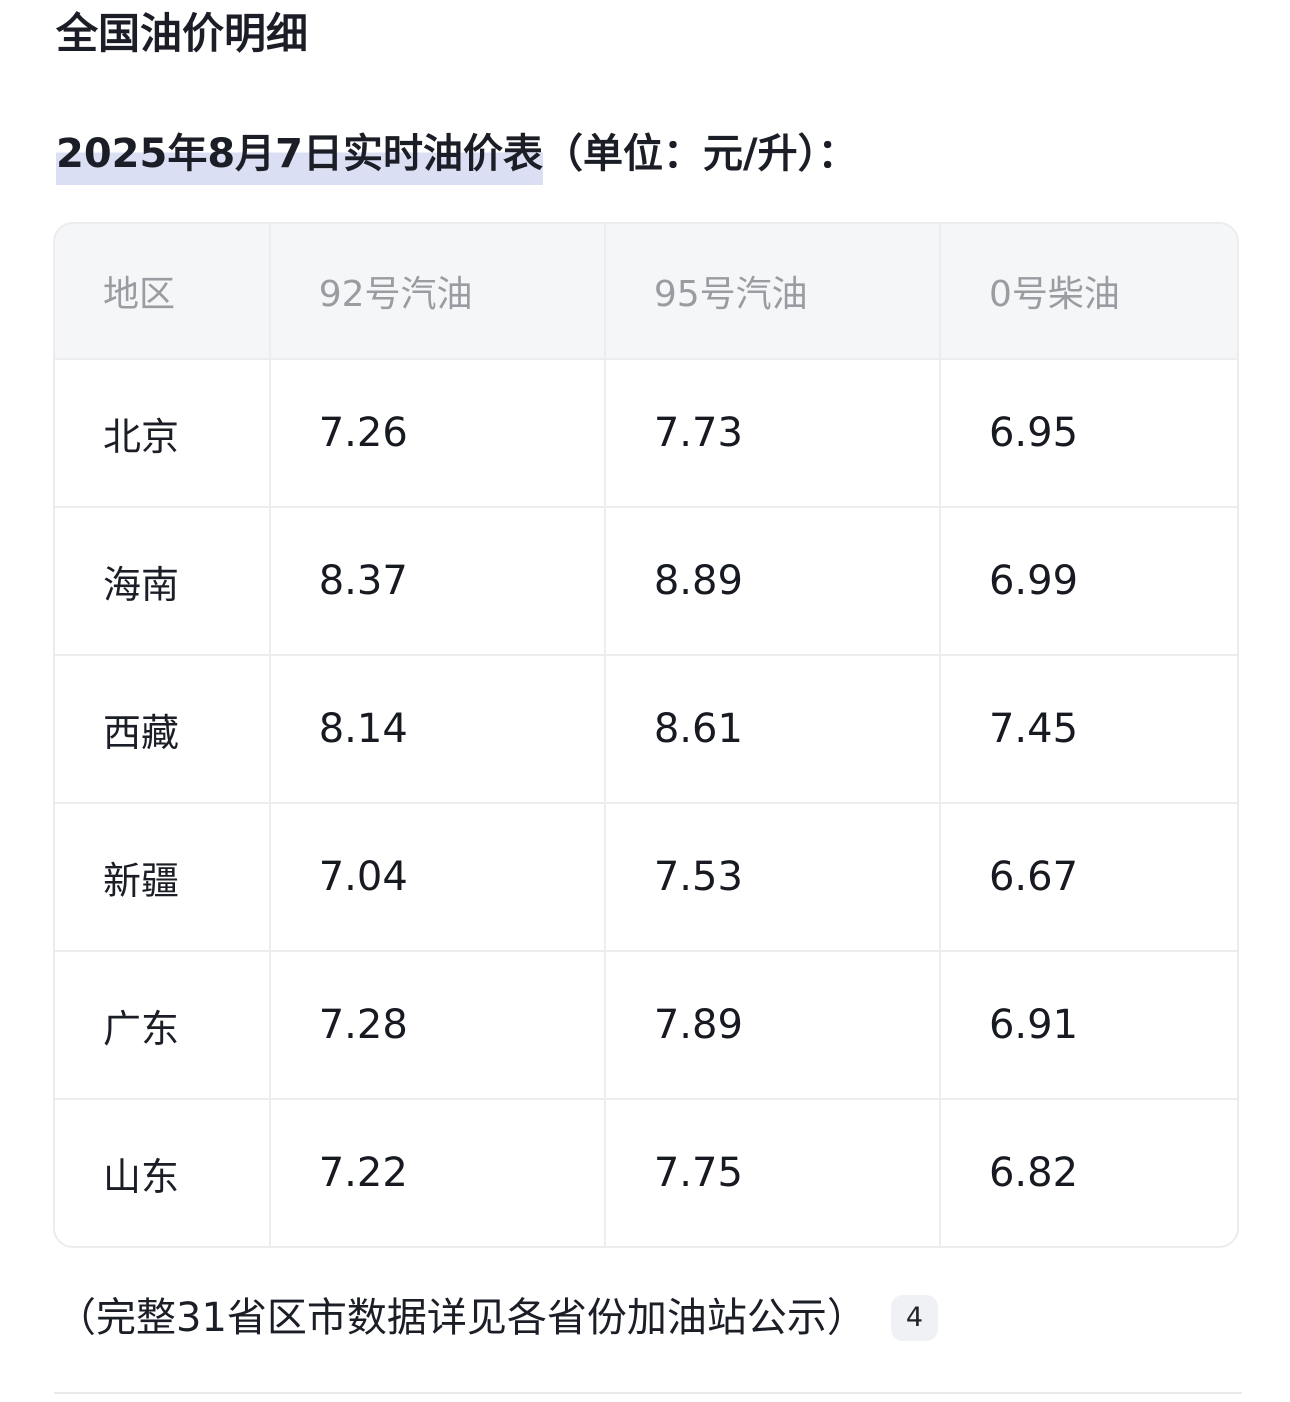 Image resolution: width=1290 pixels, height=1402 pixels. What do you see at coordinates (700, 154) in the screenshot?
I see `subtitle-unit-text: （单位：元/升）：` at bounding box center [700, 154].